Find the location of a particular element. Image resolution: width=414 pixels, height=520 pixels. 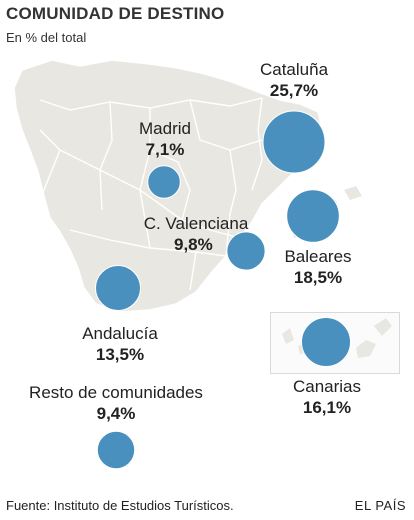

bubble-baleares is located at coordinates (313, 216).